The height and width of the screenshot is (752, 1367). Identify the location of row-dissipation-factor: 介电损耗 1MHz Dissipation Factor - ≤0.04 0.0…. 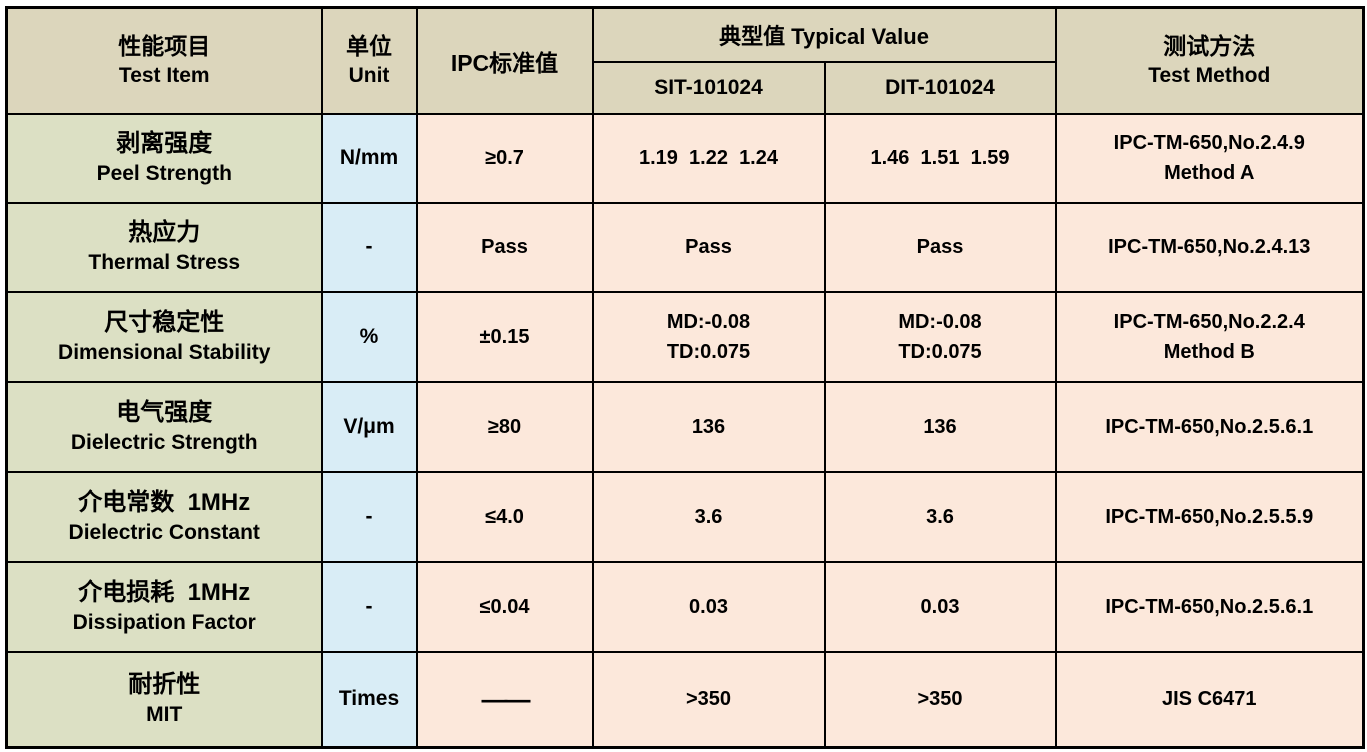
(685, 606).